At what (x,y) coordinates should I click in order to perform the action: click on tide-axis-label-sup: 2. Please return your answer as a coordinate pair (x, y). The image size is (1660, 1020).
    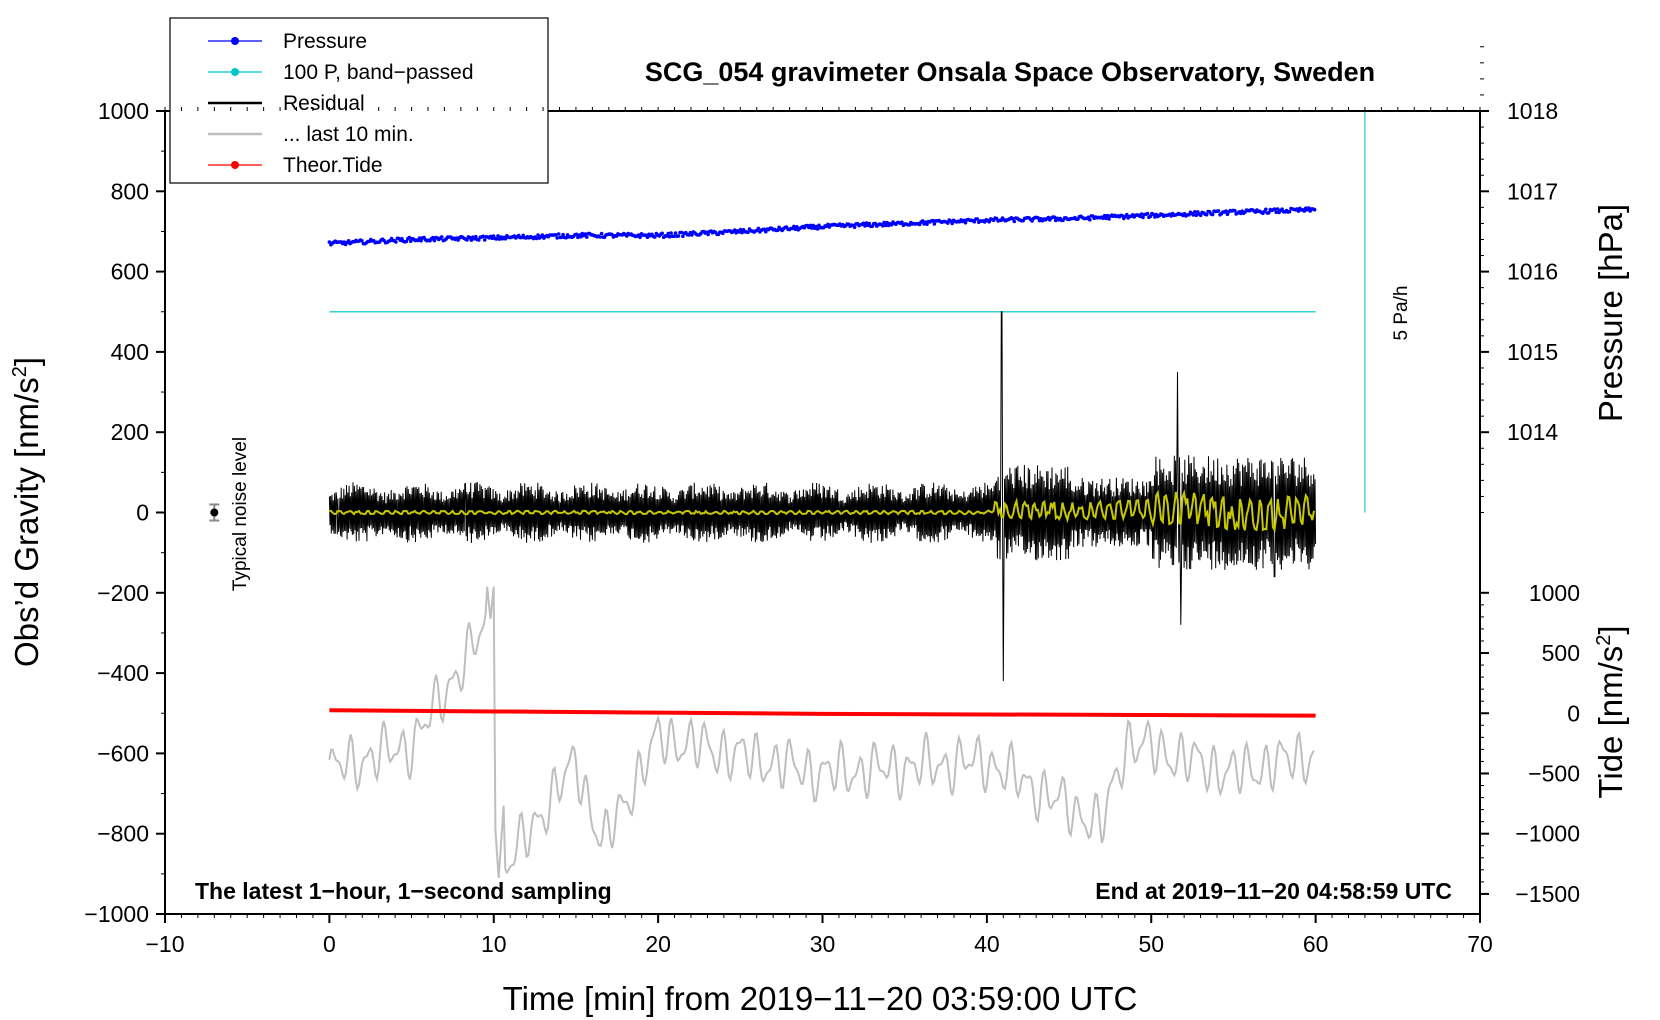
    Looking at the image, I should click on (1604, 640).